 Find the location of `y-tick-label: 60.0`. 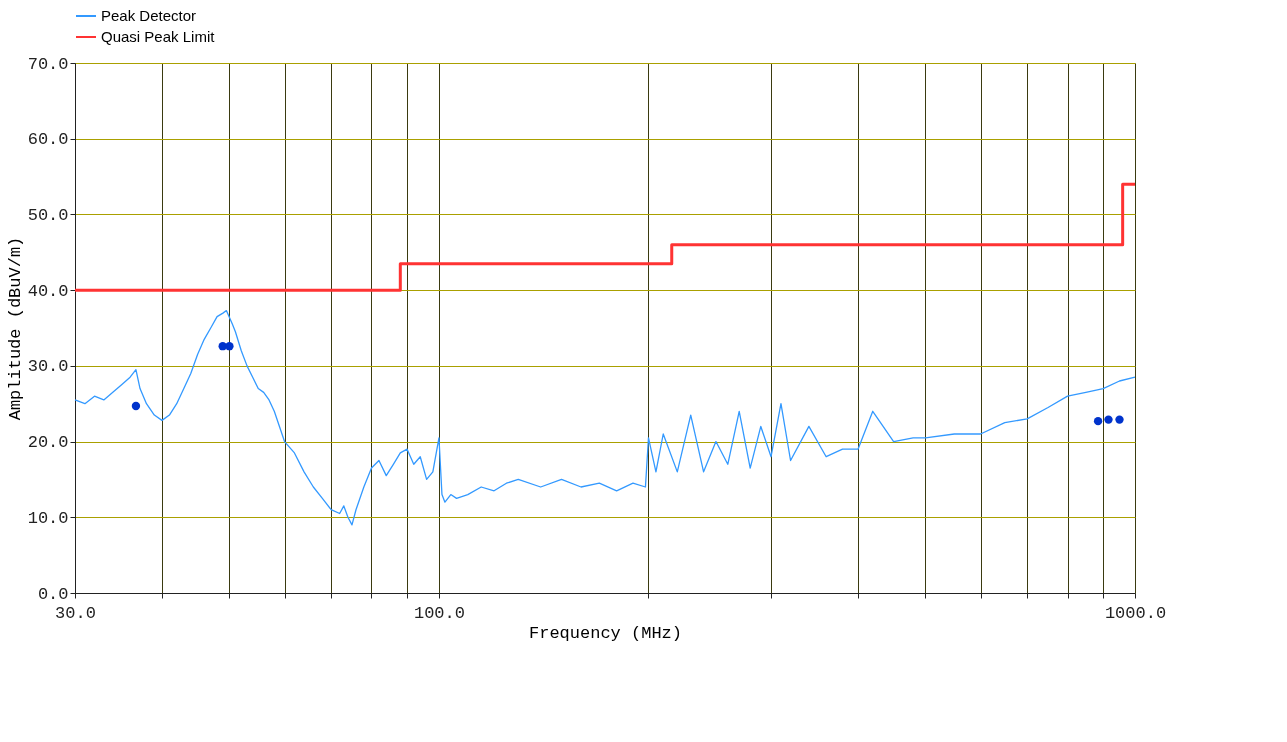

y-tick-label: 60.0 is located at coordinates (48, 140).